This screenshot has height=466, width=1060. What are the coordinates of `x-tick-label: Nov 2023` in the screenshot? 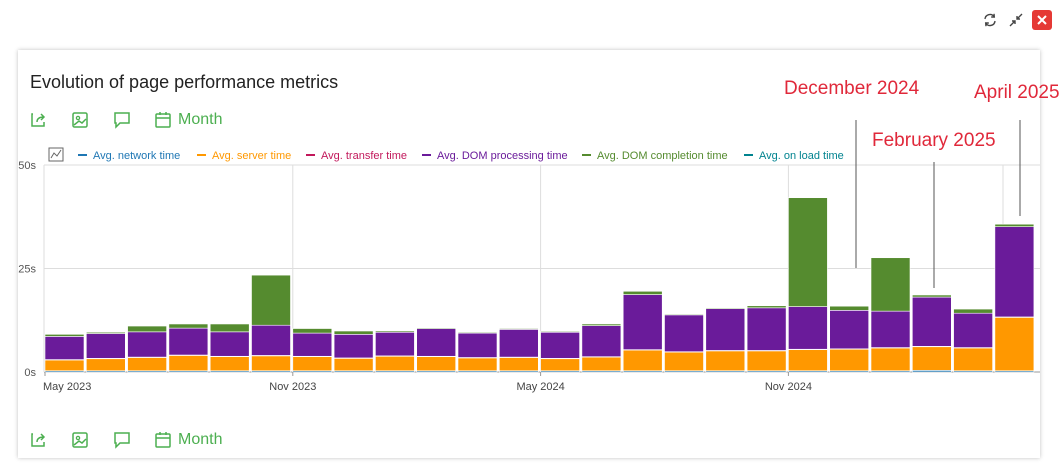 It's located at (292, 387).